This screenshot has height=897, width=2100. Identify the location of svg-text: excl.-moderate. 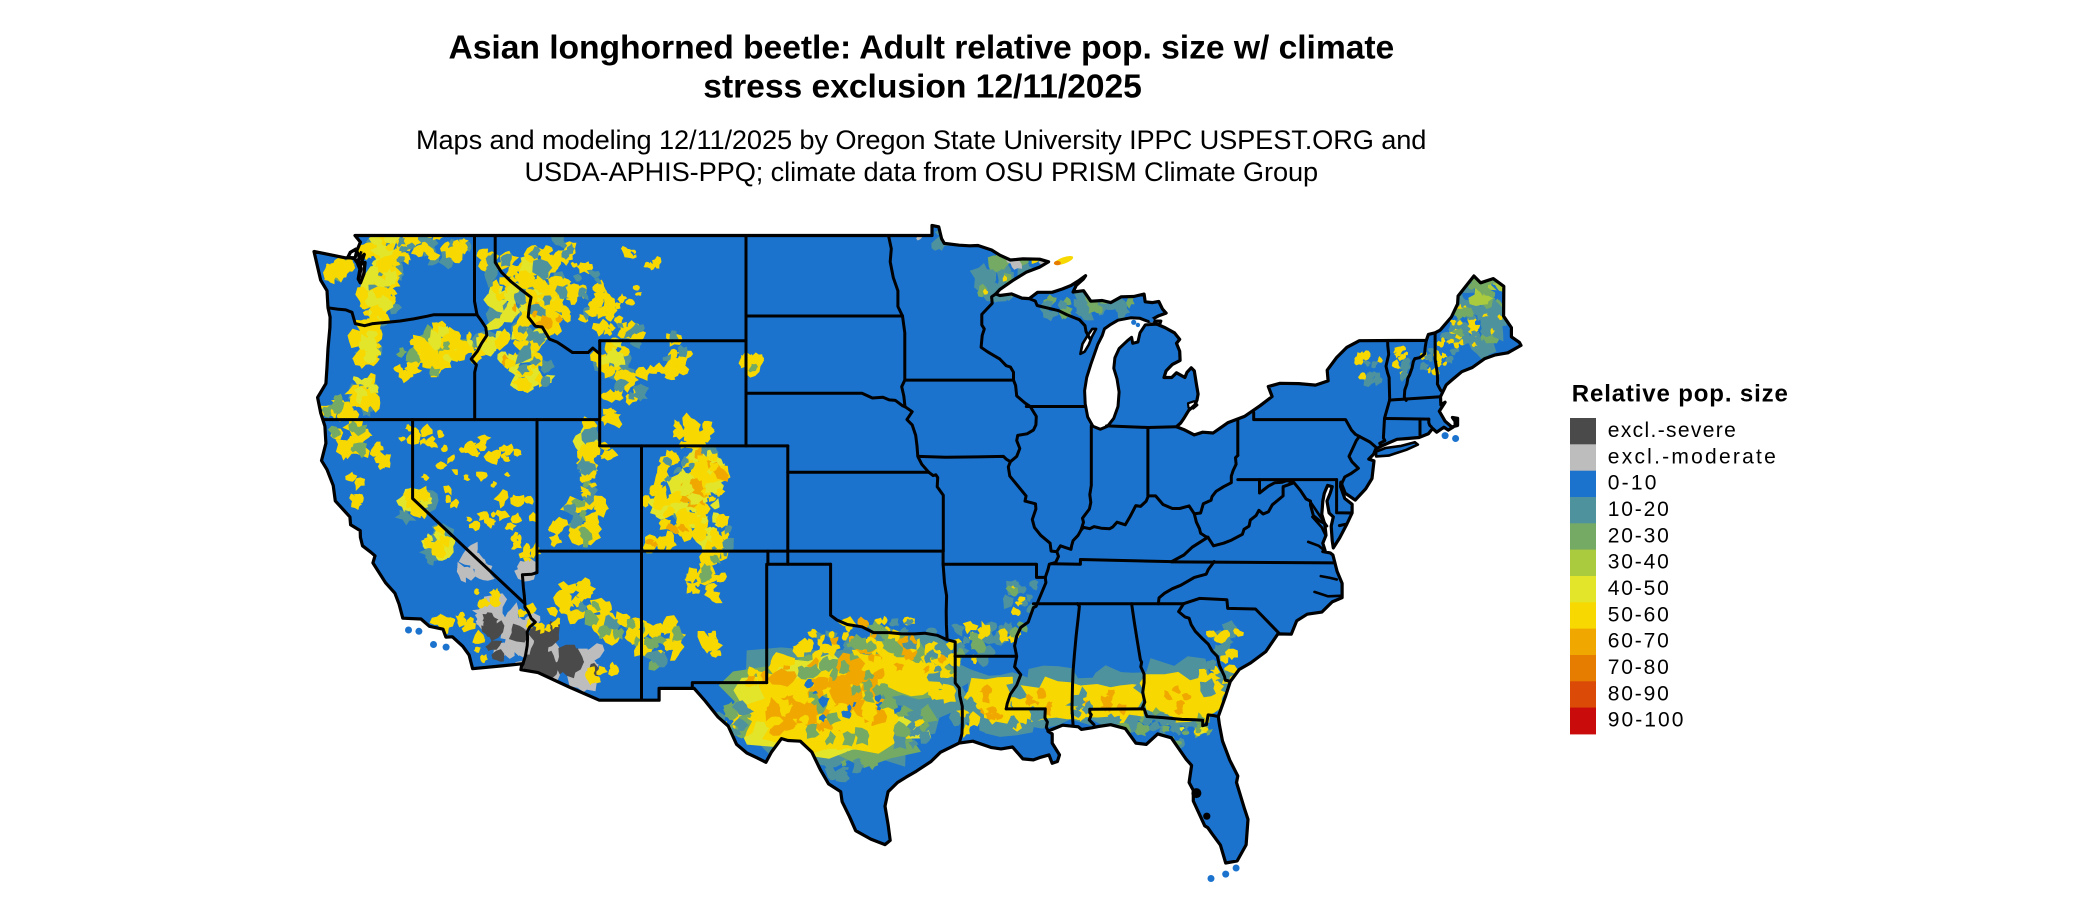
(1692, 456).